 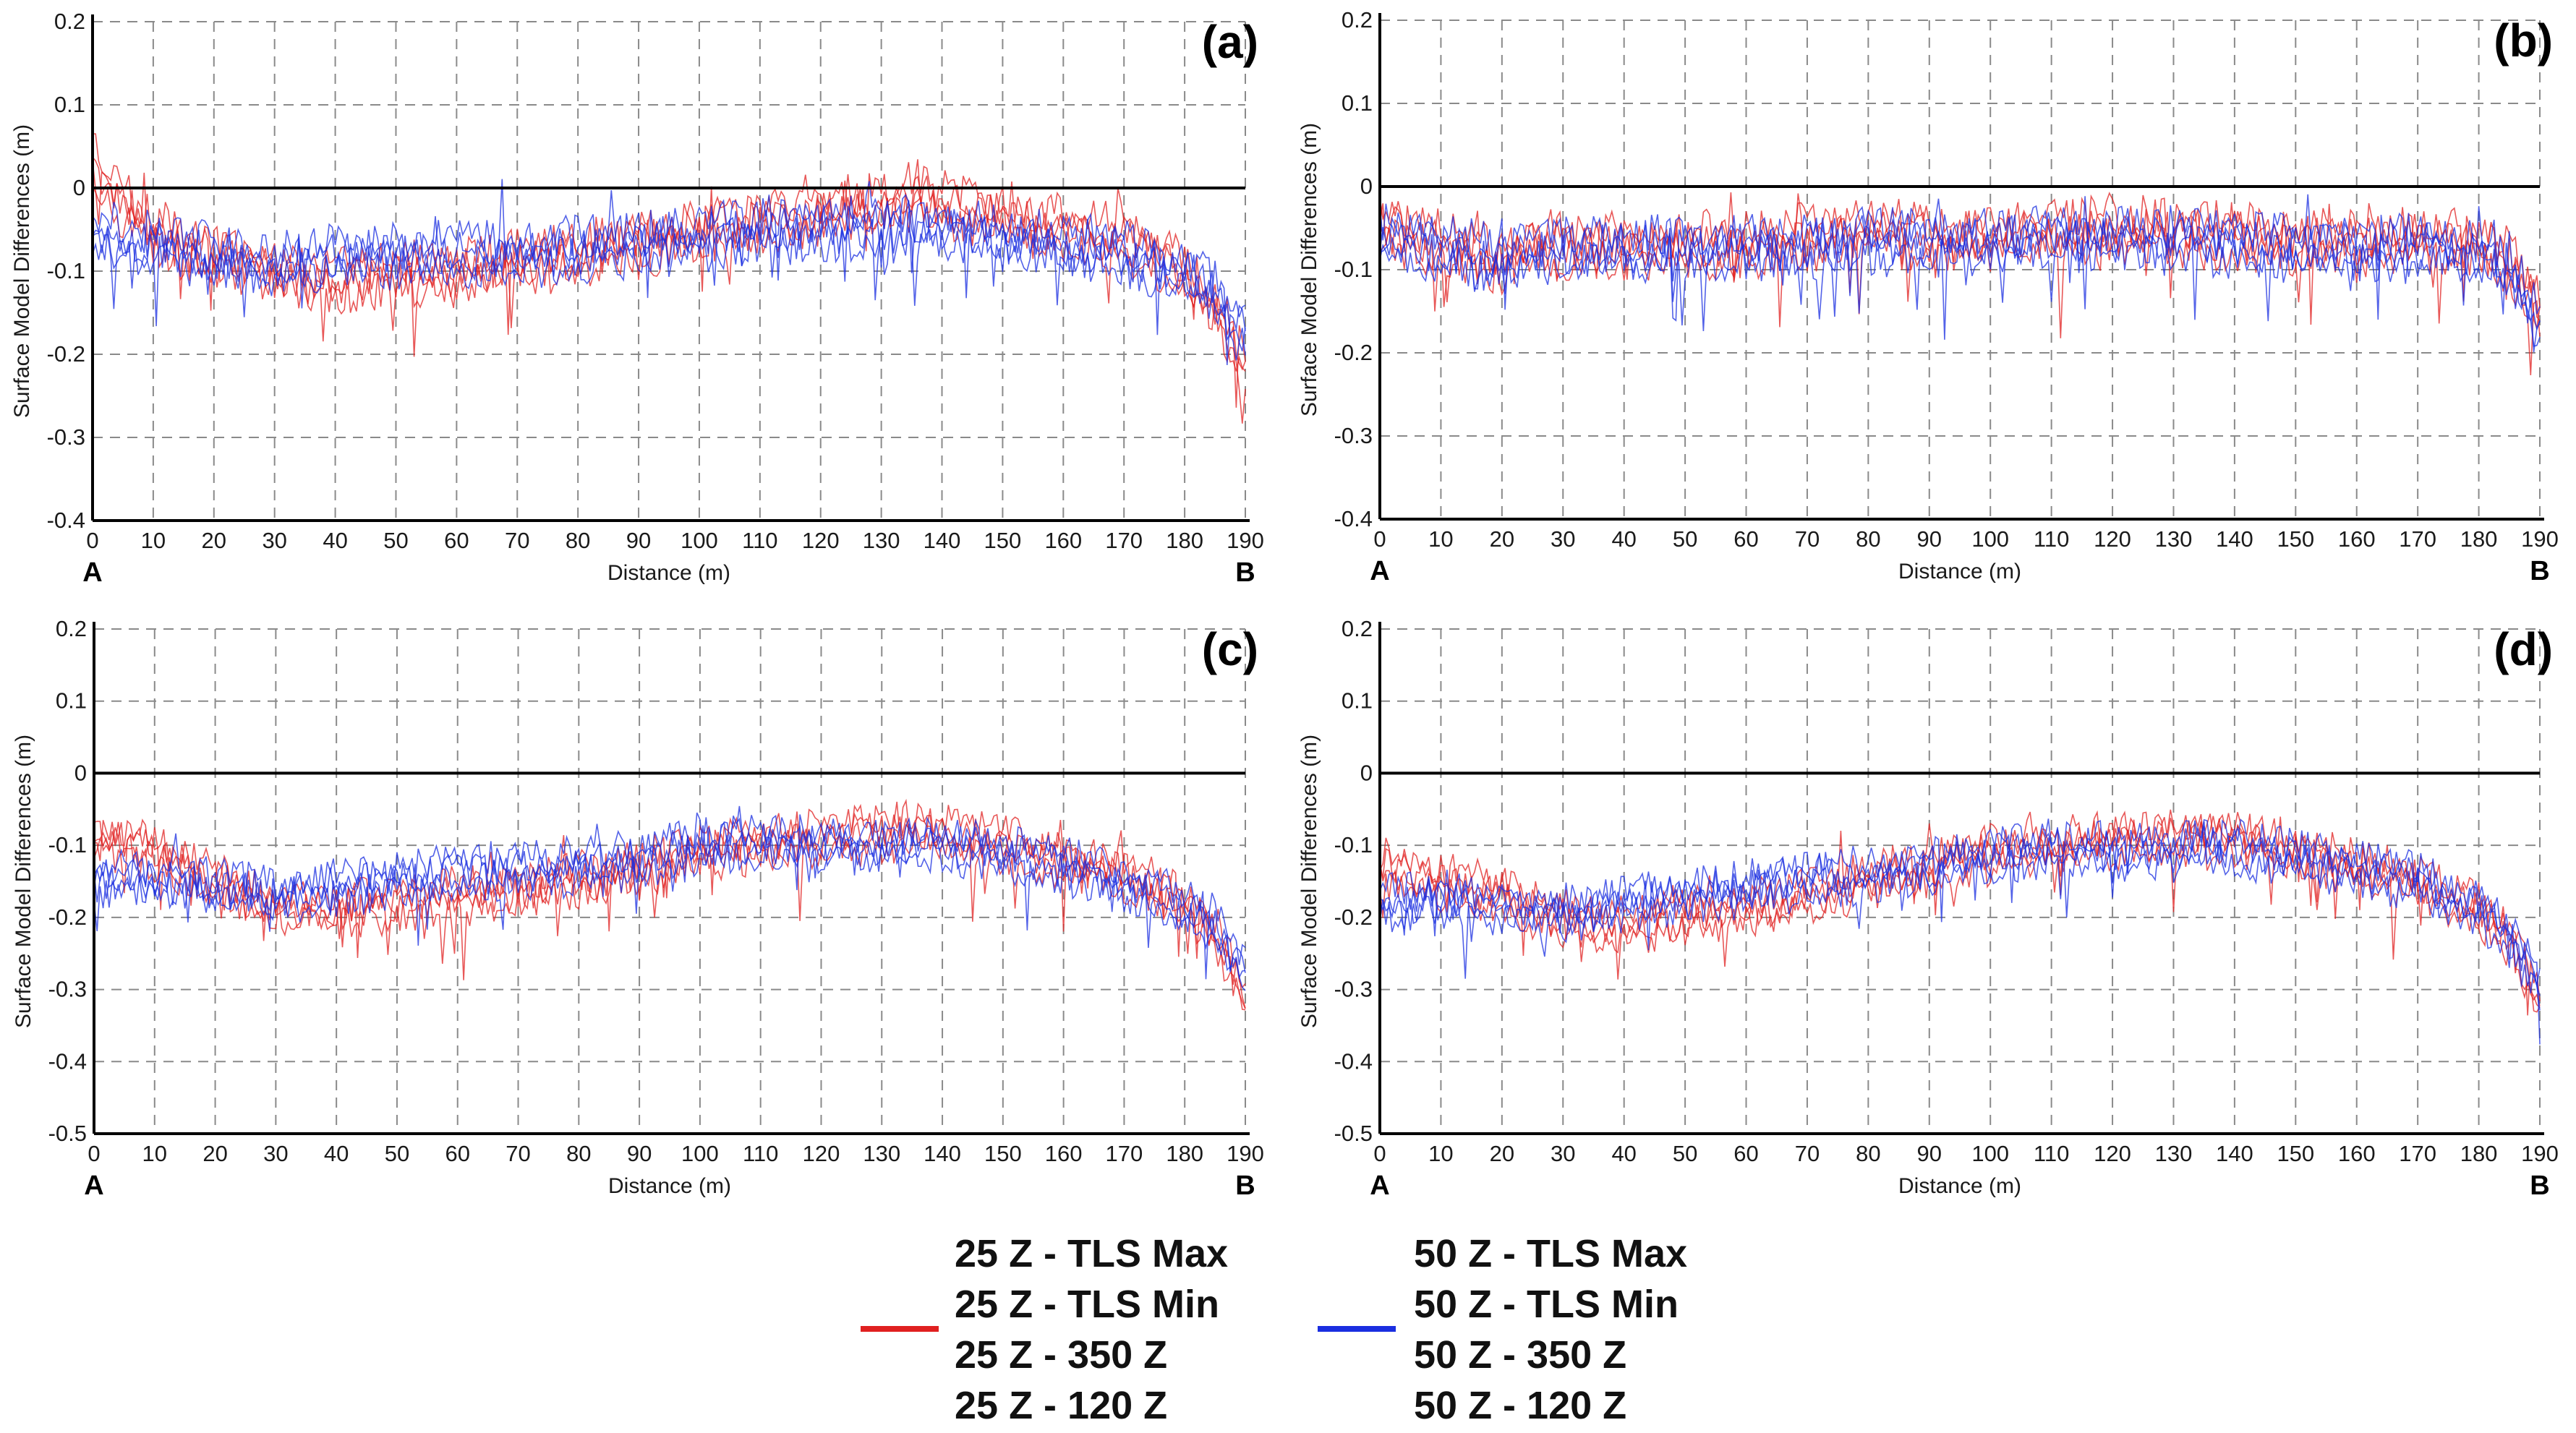 What do you see at coordinates (1230, 649) in the screenshot?
I see `panel-label: (c)` at bounding box center [1230, 649].